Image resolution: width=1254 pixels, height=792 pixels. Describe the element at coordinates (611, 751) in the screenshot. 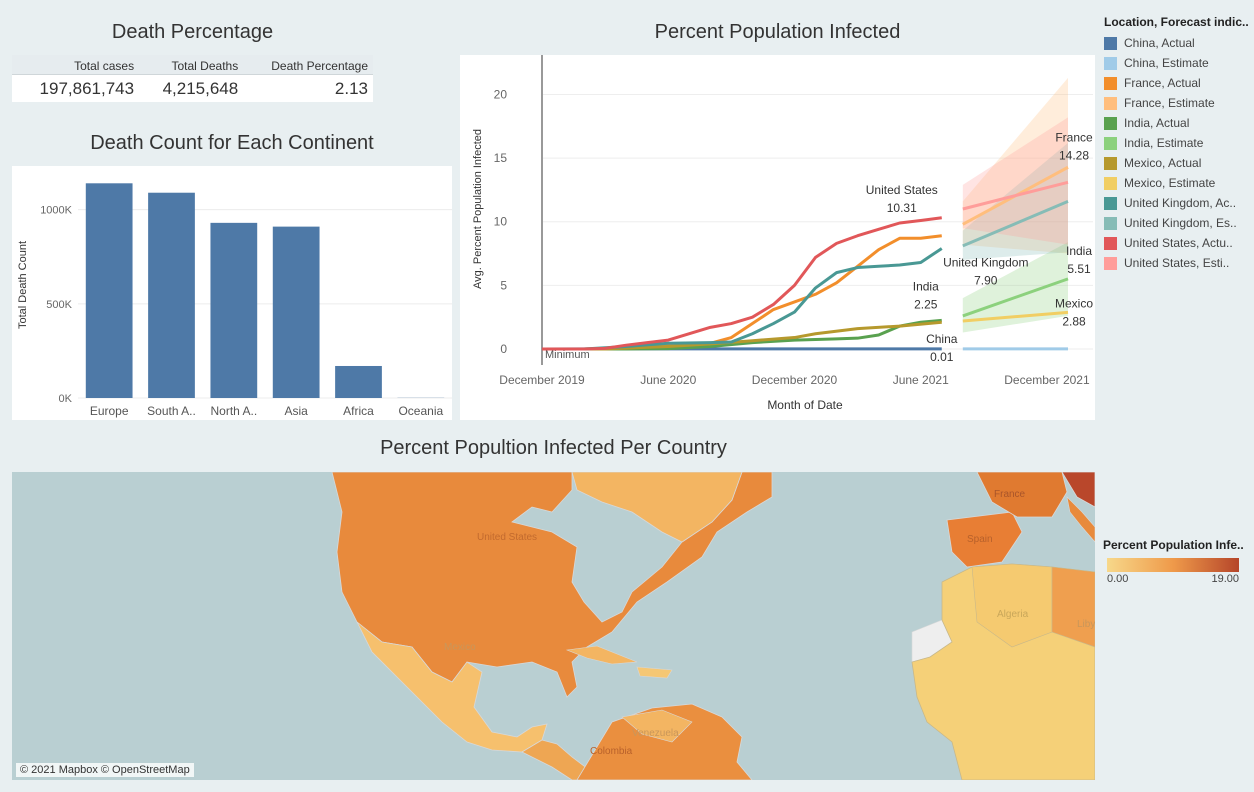

I see `map-label-colombia: Colombia` at that location.